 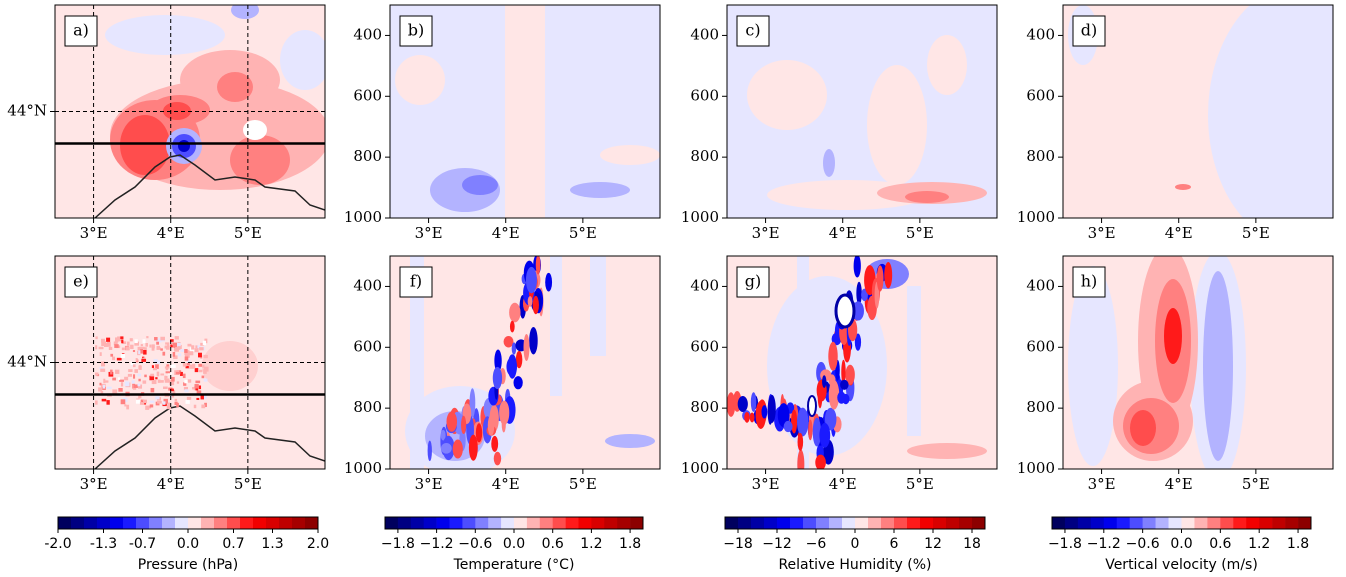 I want to click on colorbar-tick-label: 12, so click(x=933, y=544).